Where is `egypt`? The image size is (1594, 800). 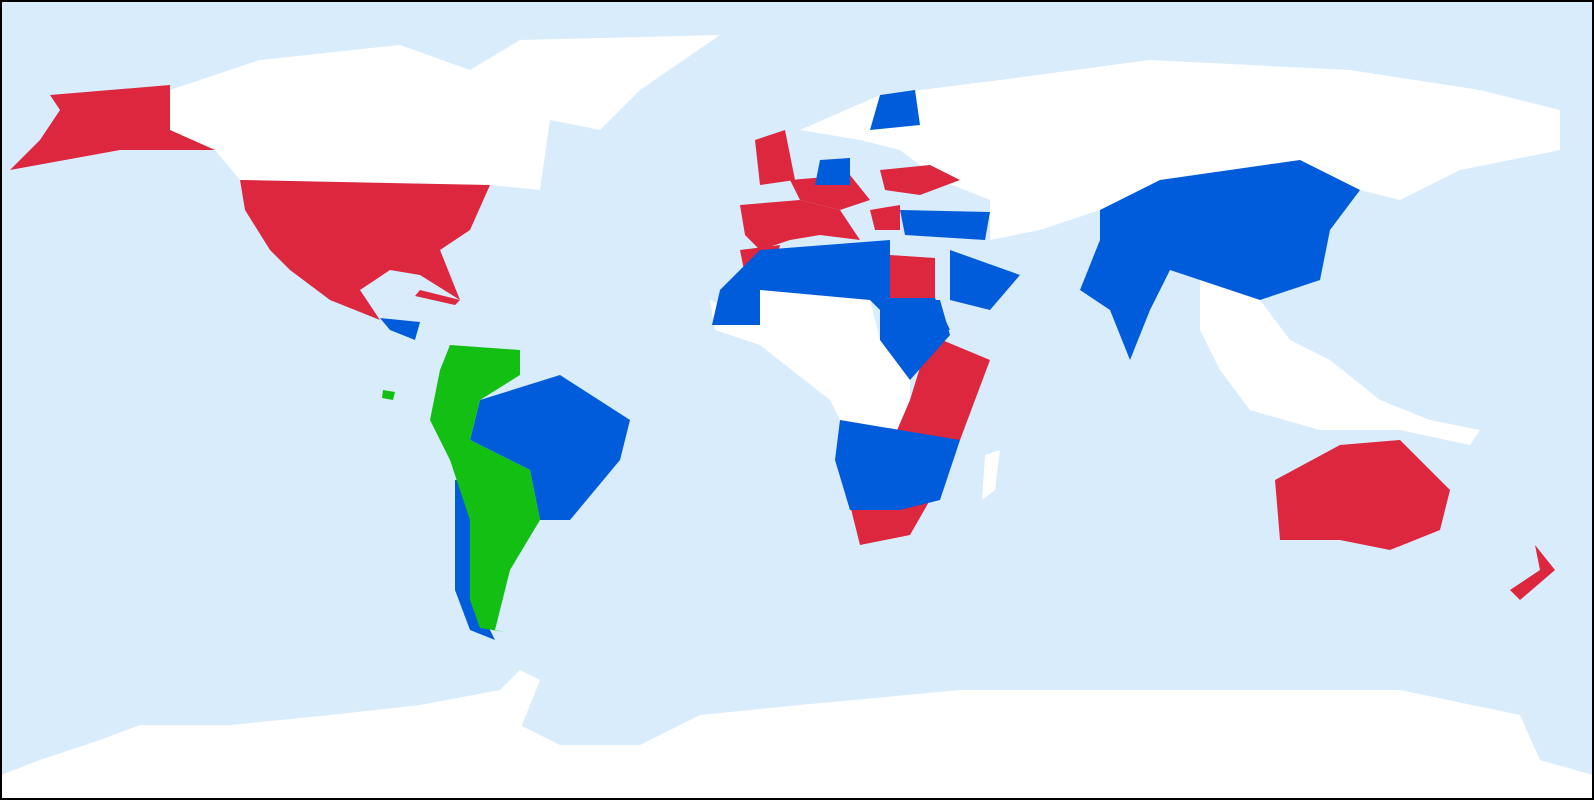
egypt is located at coordinates (912, 276).